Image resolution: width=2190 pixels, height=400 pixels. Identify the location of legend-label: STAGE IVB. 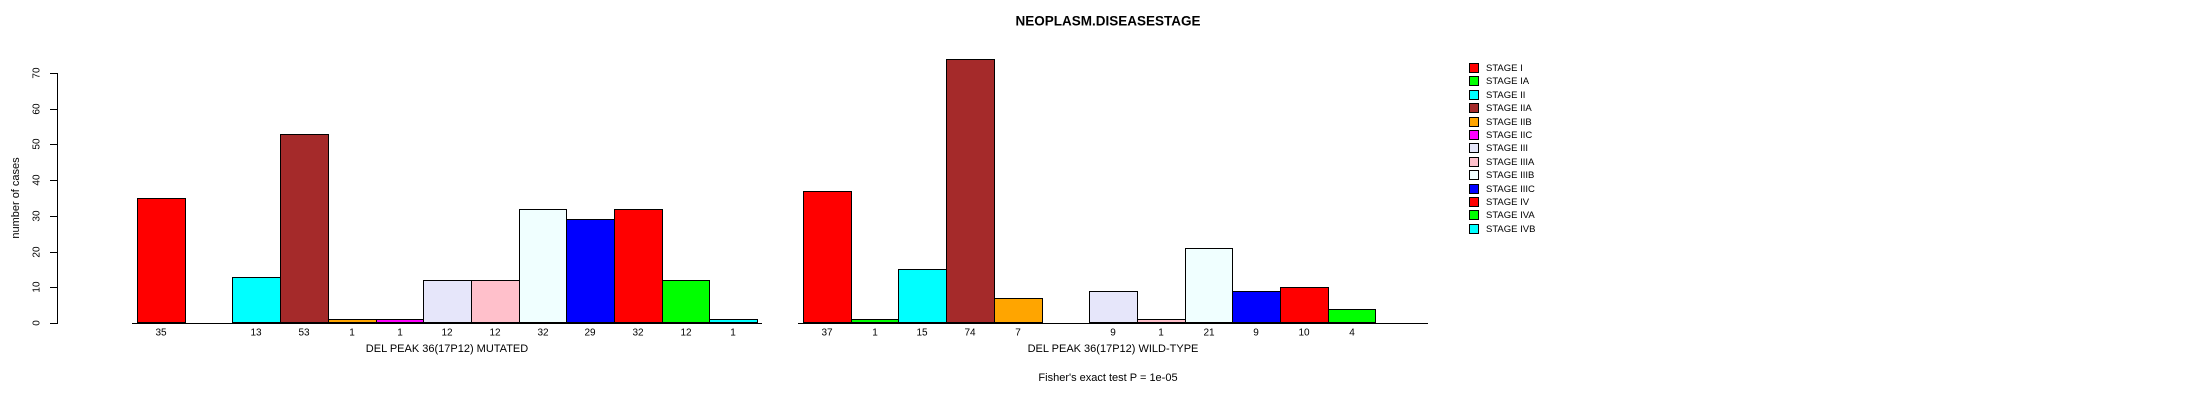
(1511, 229).